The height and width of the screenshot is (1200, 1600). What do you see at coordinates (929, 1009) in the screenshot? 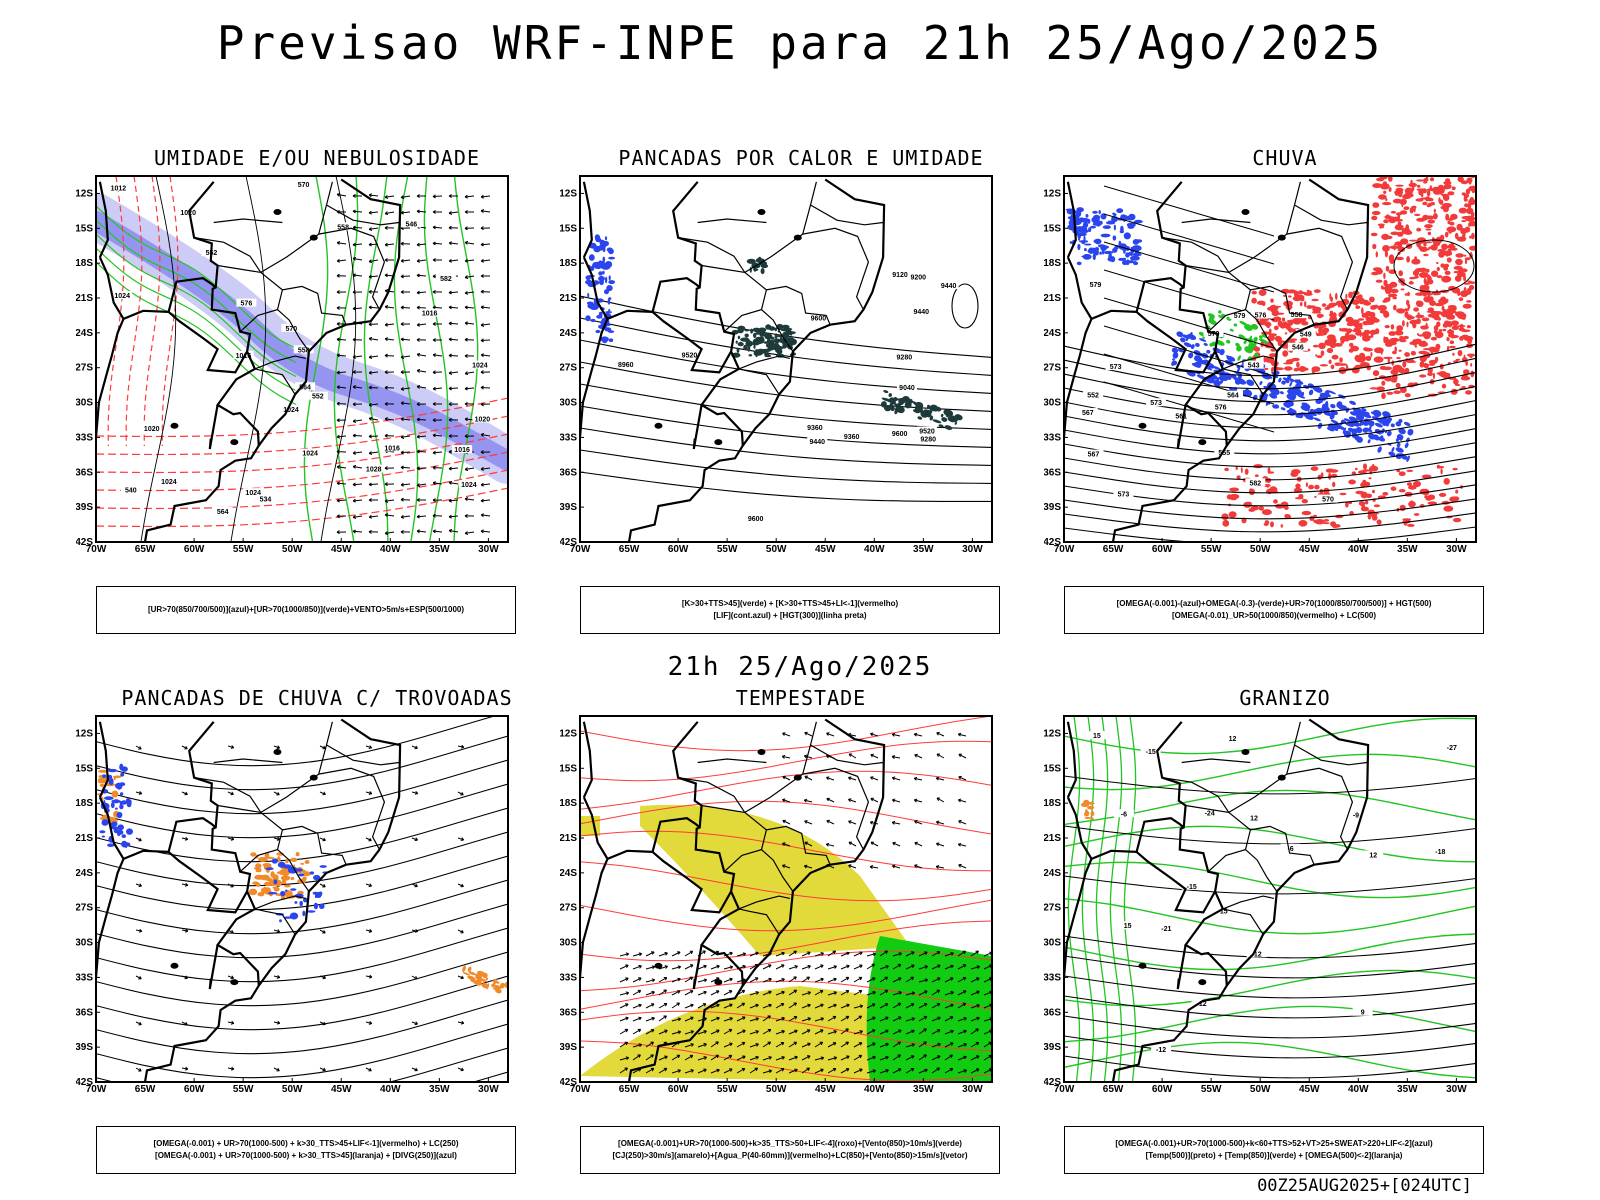
I see `strong-wind-area` at bounding box center [929, 1009].